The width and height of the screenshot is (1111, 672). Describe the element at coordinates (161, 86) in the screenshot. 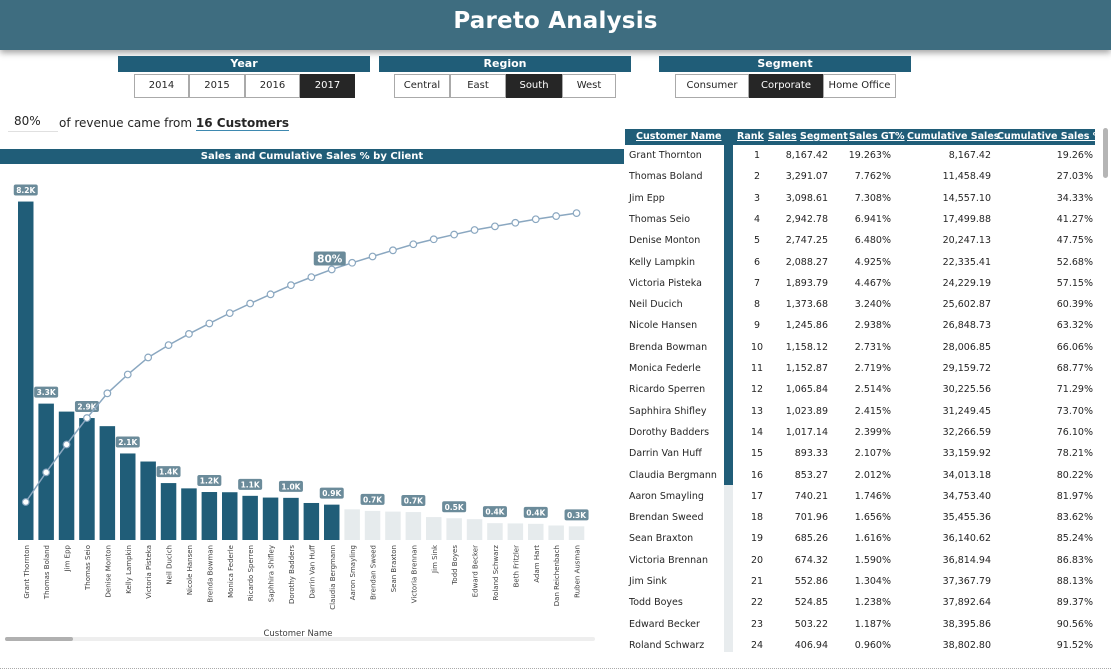

I see `year-option-2014: 2014` at that location.